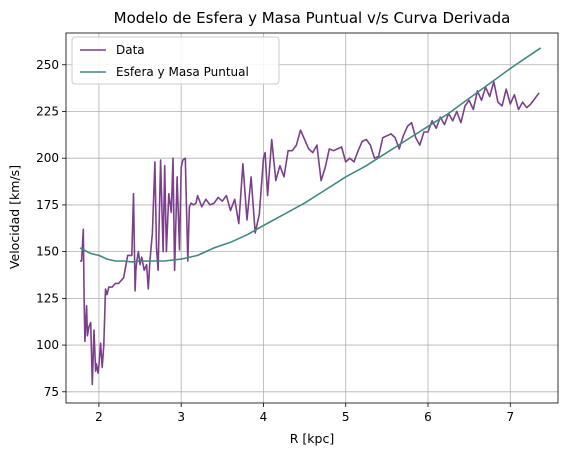 The image size is (571, 455). Describe the element at coordinates (47, 298) in the screenshot. I see `y-tick-label: 125` at that location.